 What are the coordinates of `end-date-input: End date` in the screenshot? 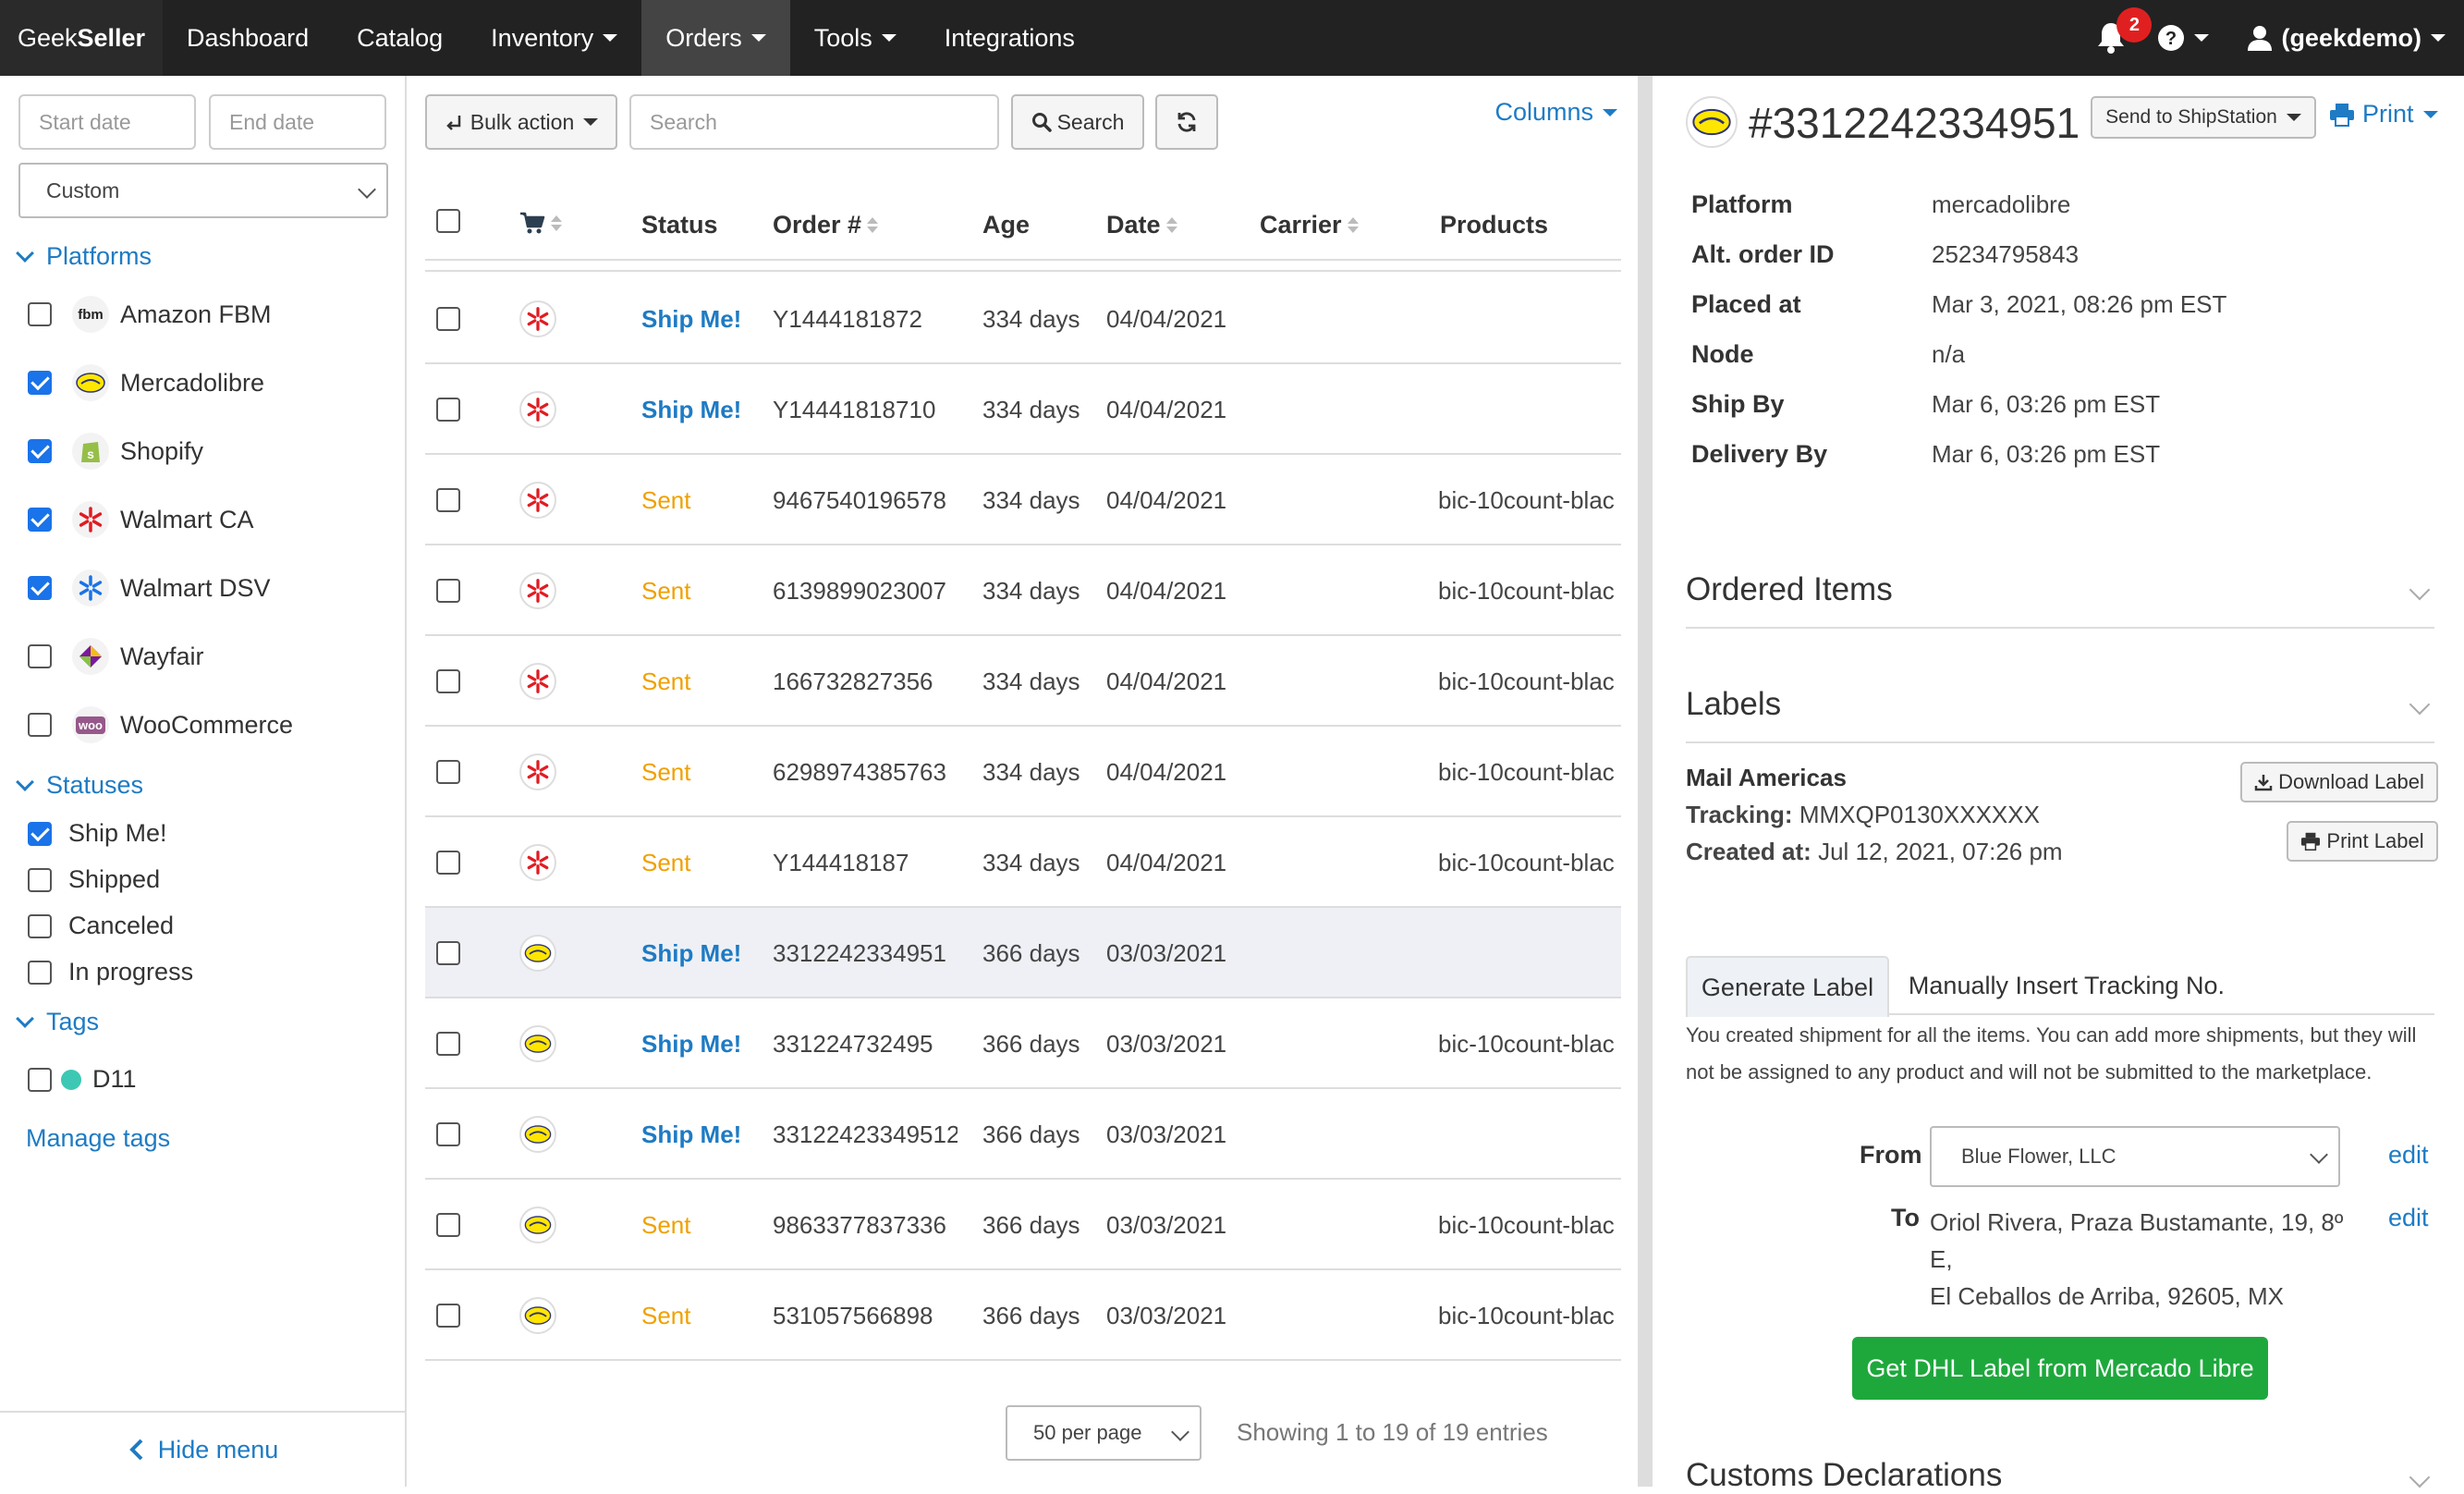 It's located at (297, 122).